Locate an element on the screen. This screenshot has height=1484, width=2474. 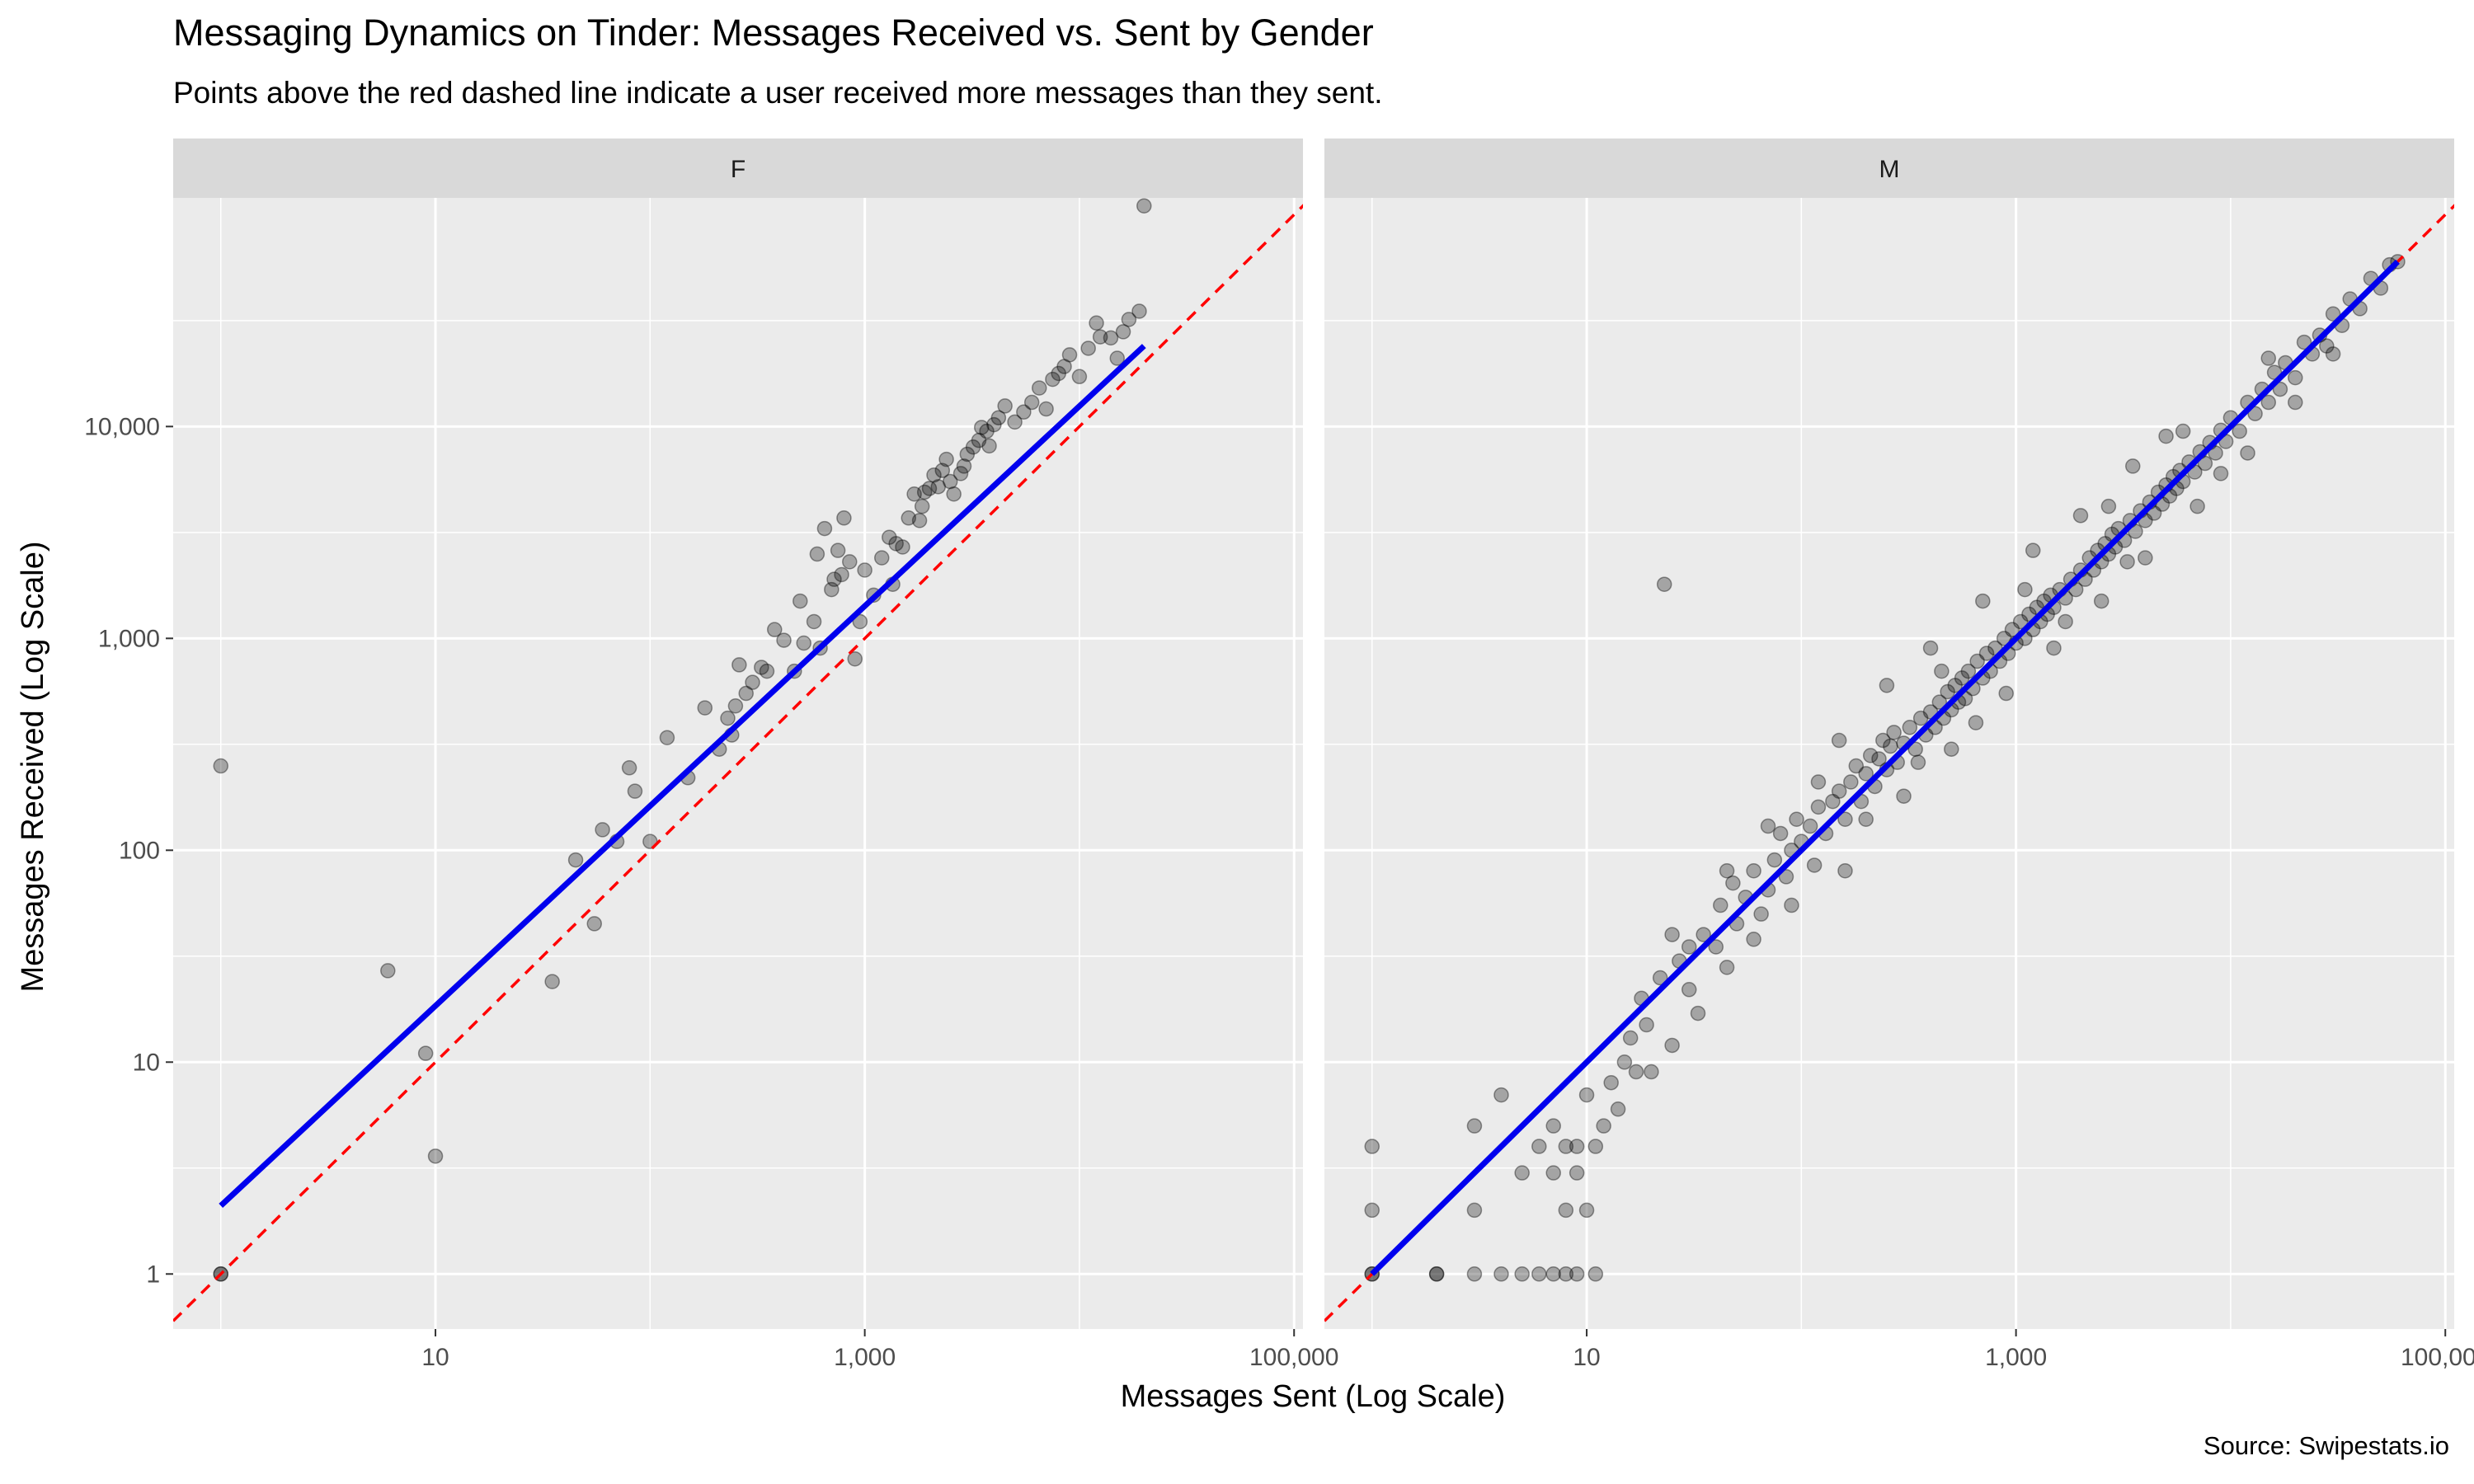
y-tick-label: 1 is located at coordinates (153, 1274).